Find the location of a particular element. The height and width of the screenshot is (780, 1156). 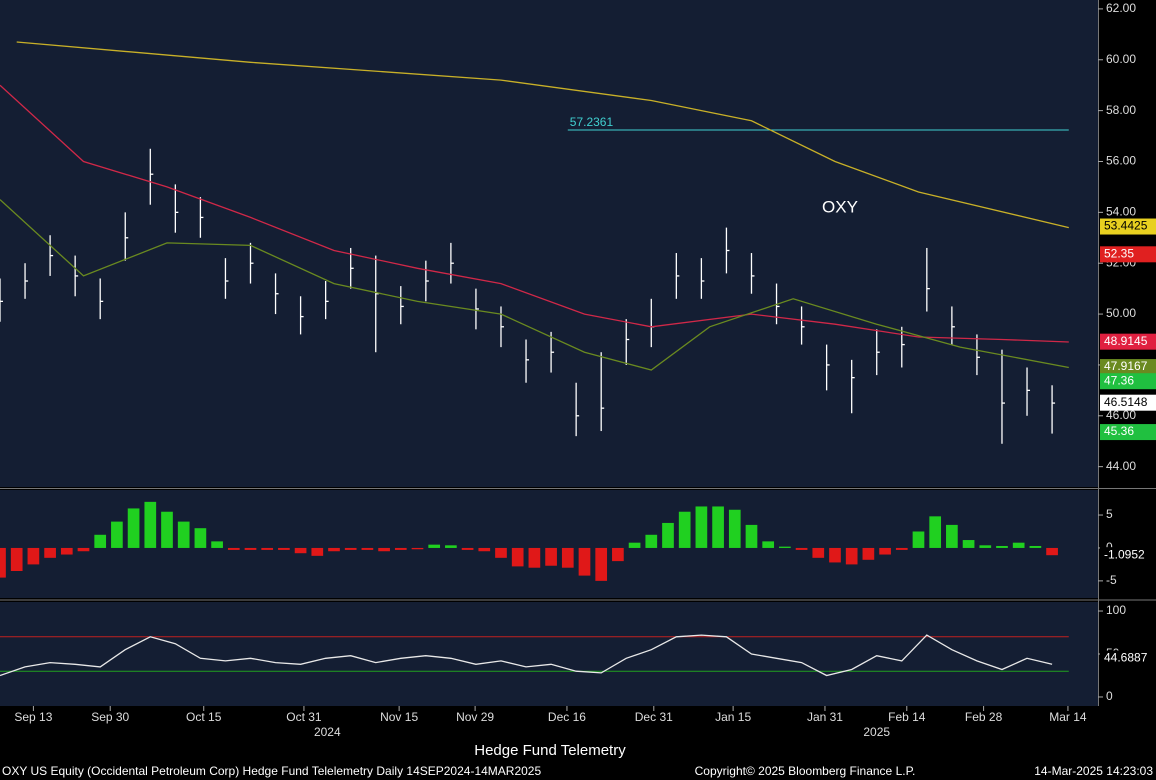

rsi-panel is located at coordinates (549, 654).